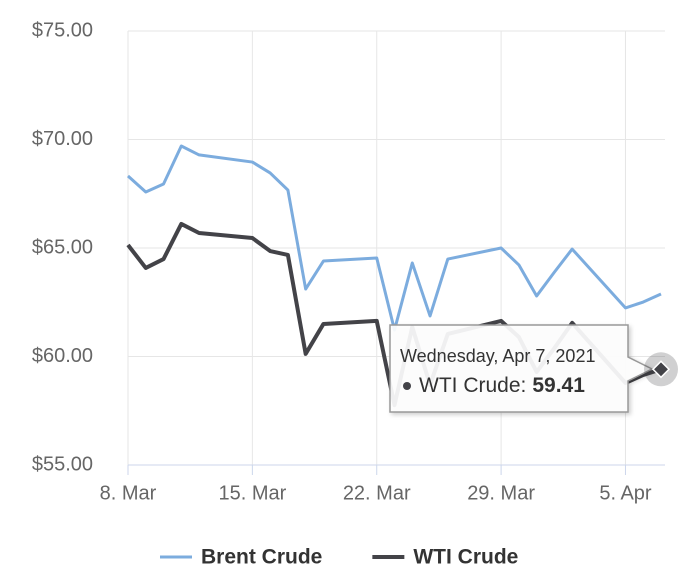  Describe the element at coordinates (497, 356) in the screenshot. I see `tooltip-title: Wednesday, Apr 7, 2021` at that location.